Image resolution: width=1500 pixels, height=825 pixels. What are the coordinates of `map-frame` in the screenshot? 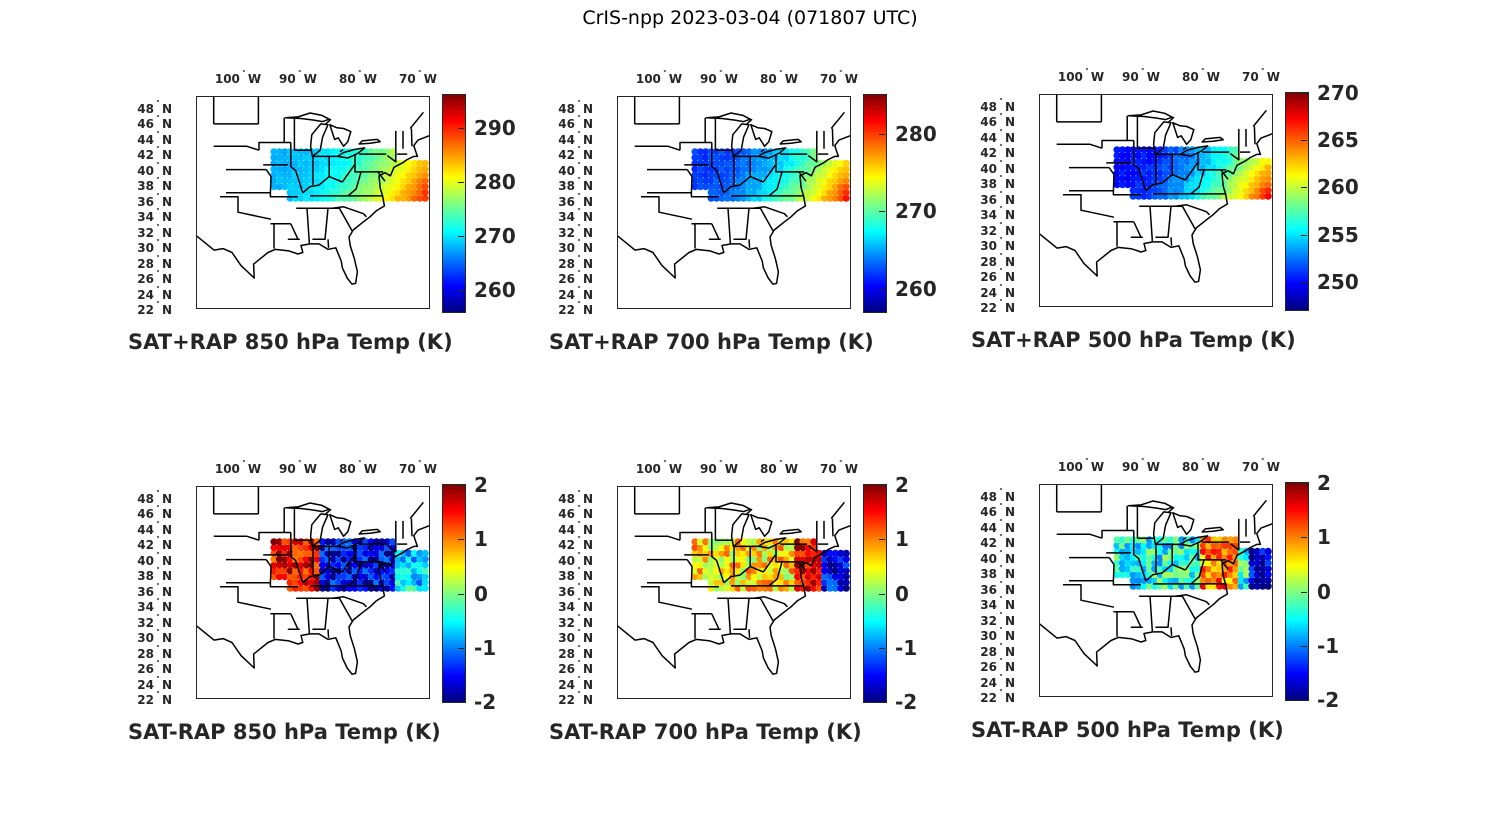 It's located at (734, 202).